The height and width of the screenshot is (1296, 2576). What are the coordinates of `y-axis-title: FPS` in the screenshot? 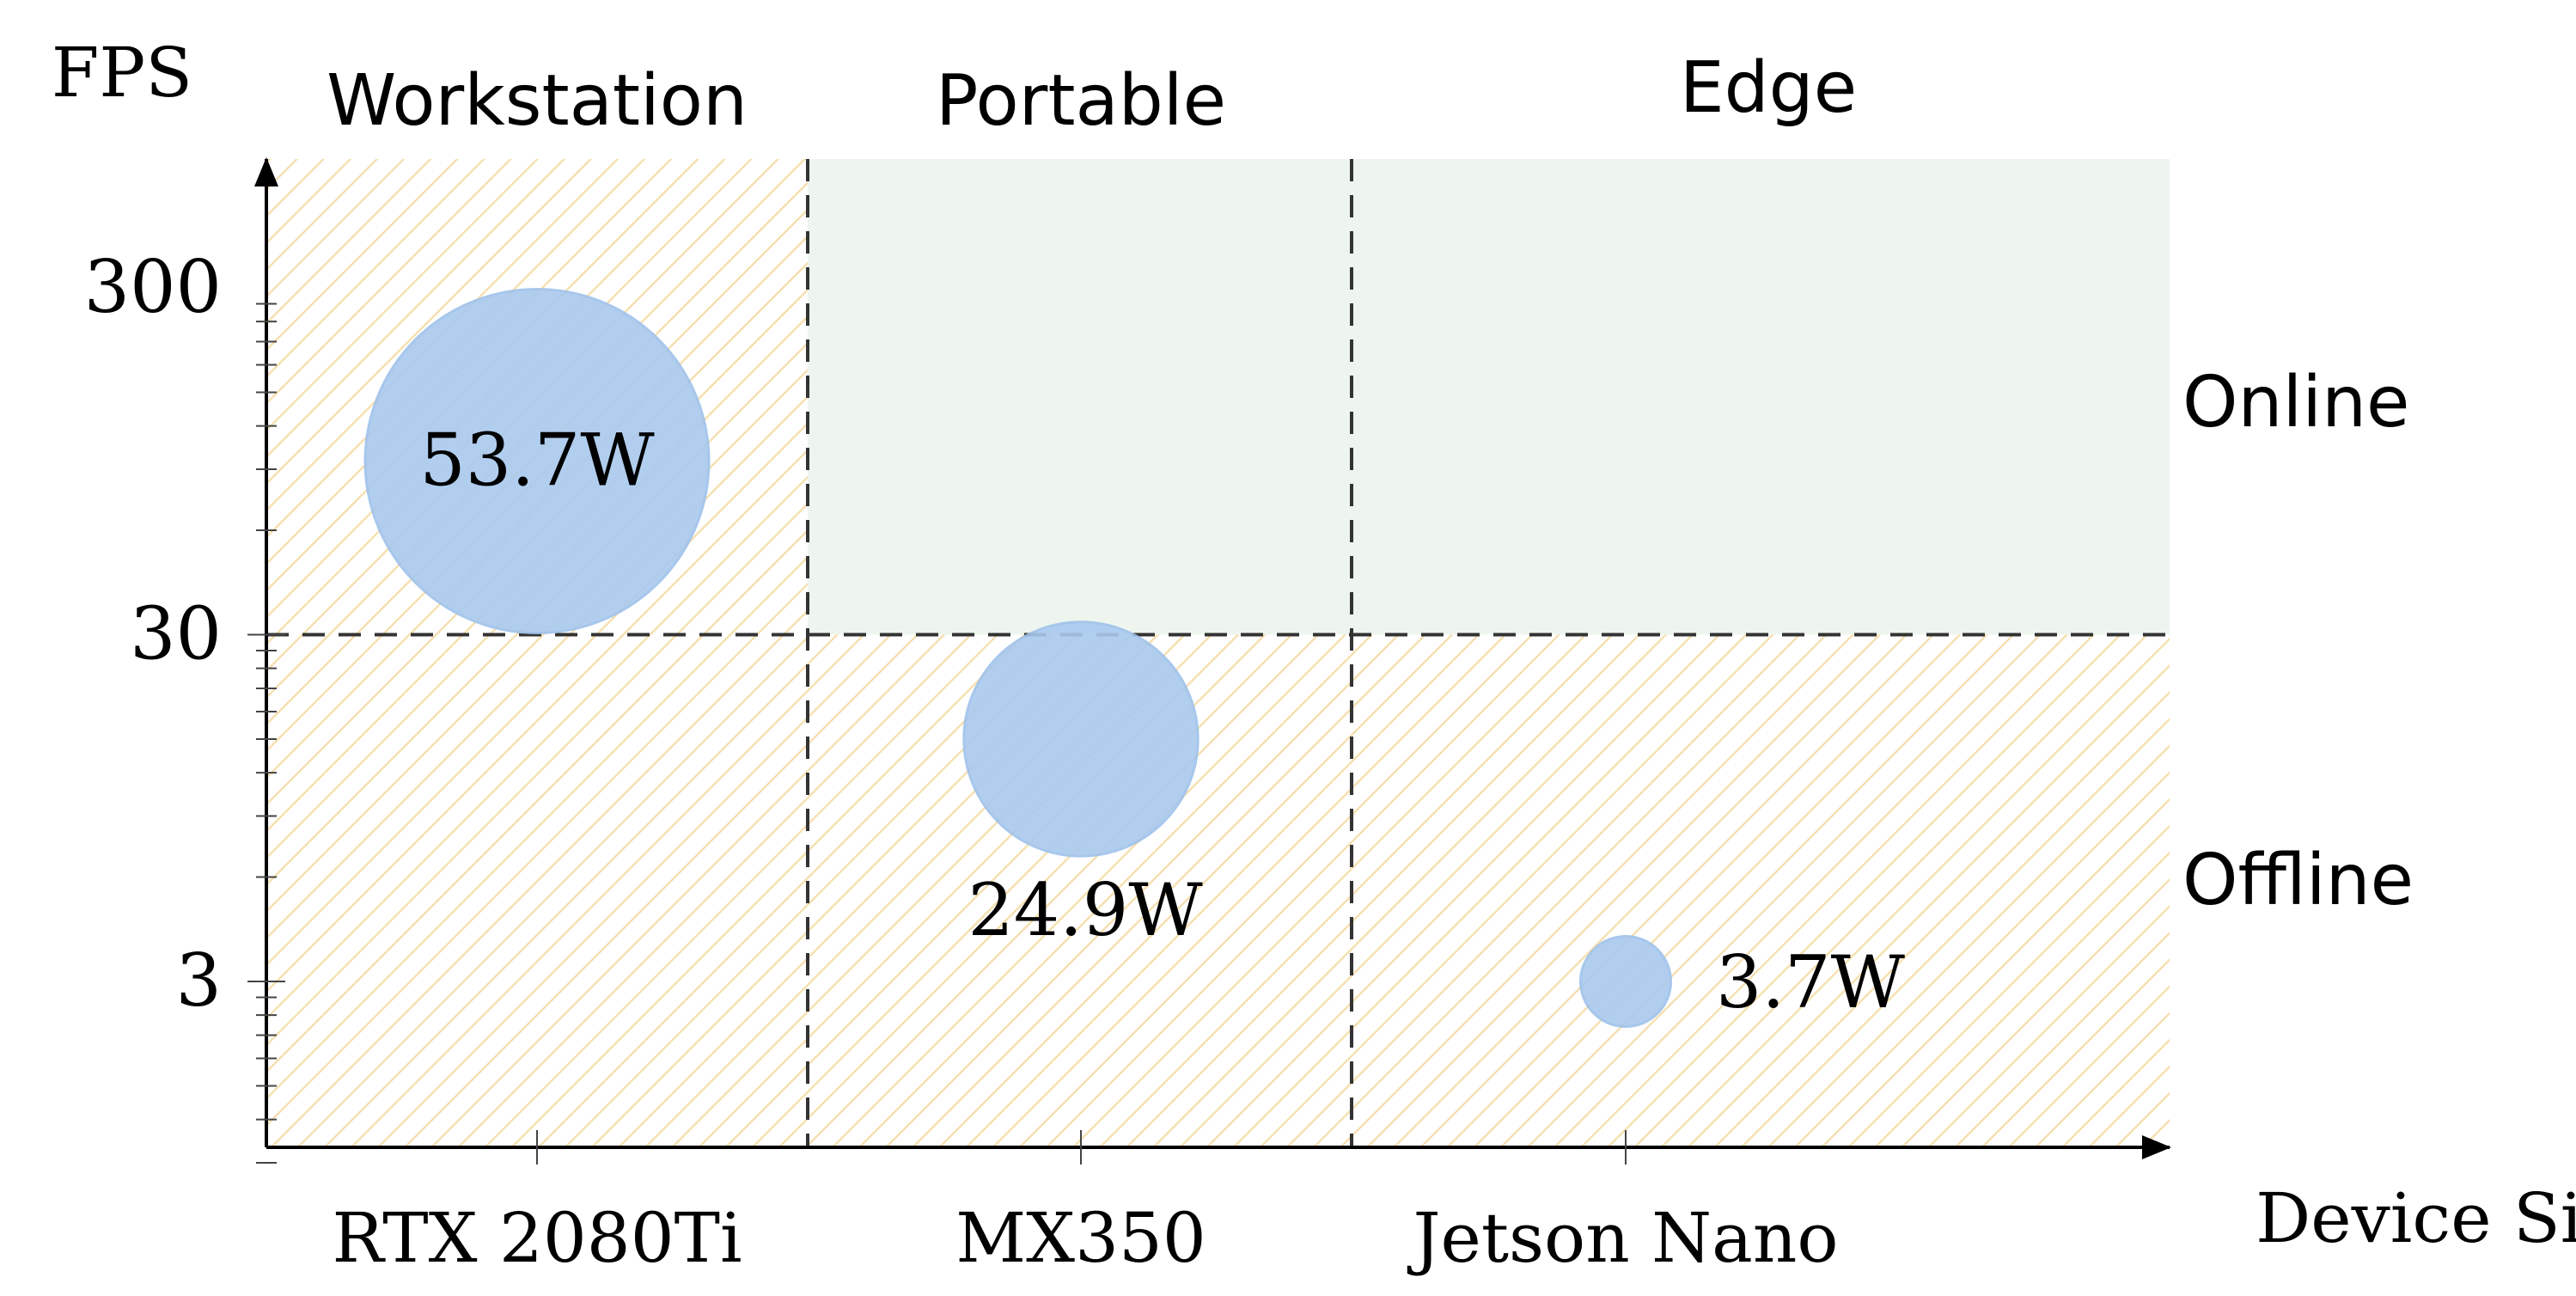 It's located at (122, 73).